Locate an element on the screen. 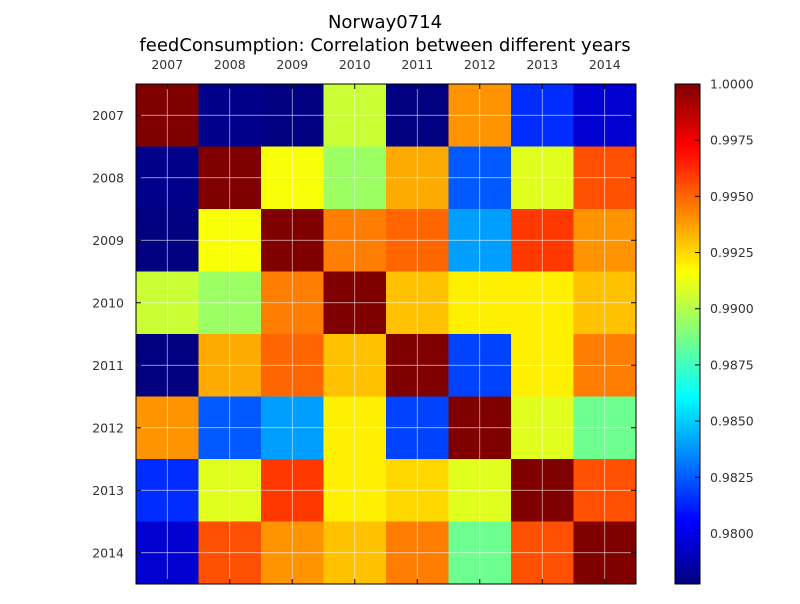 The image size is (800, 604). y-tick-label: 2013 is located at coordinates (108, 490).